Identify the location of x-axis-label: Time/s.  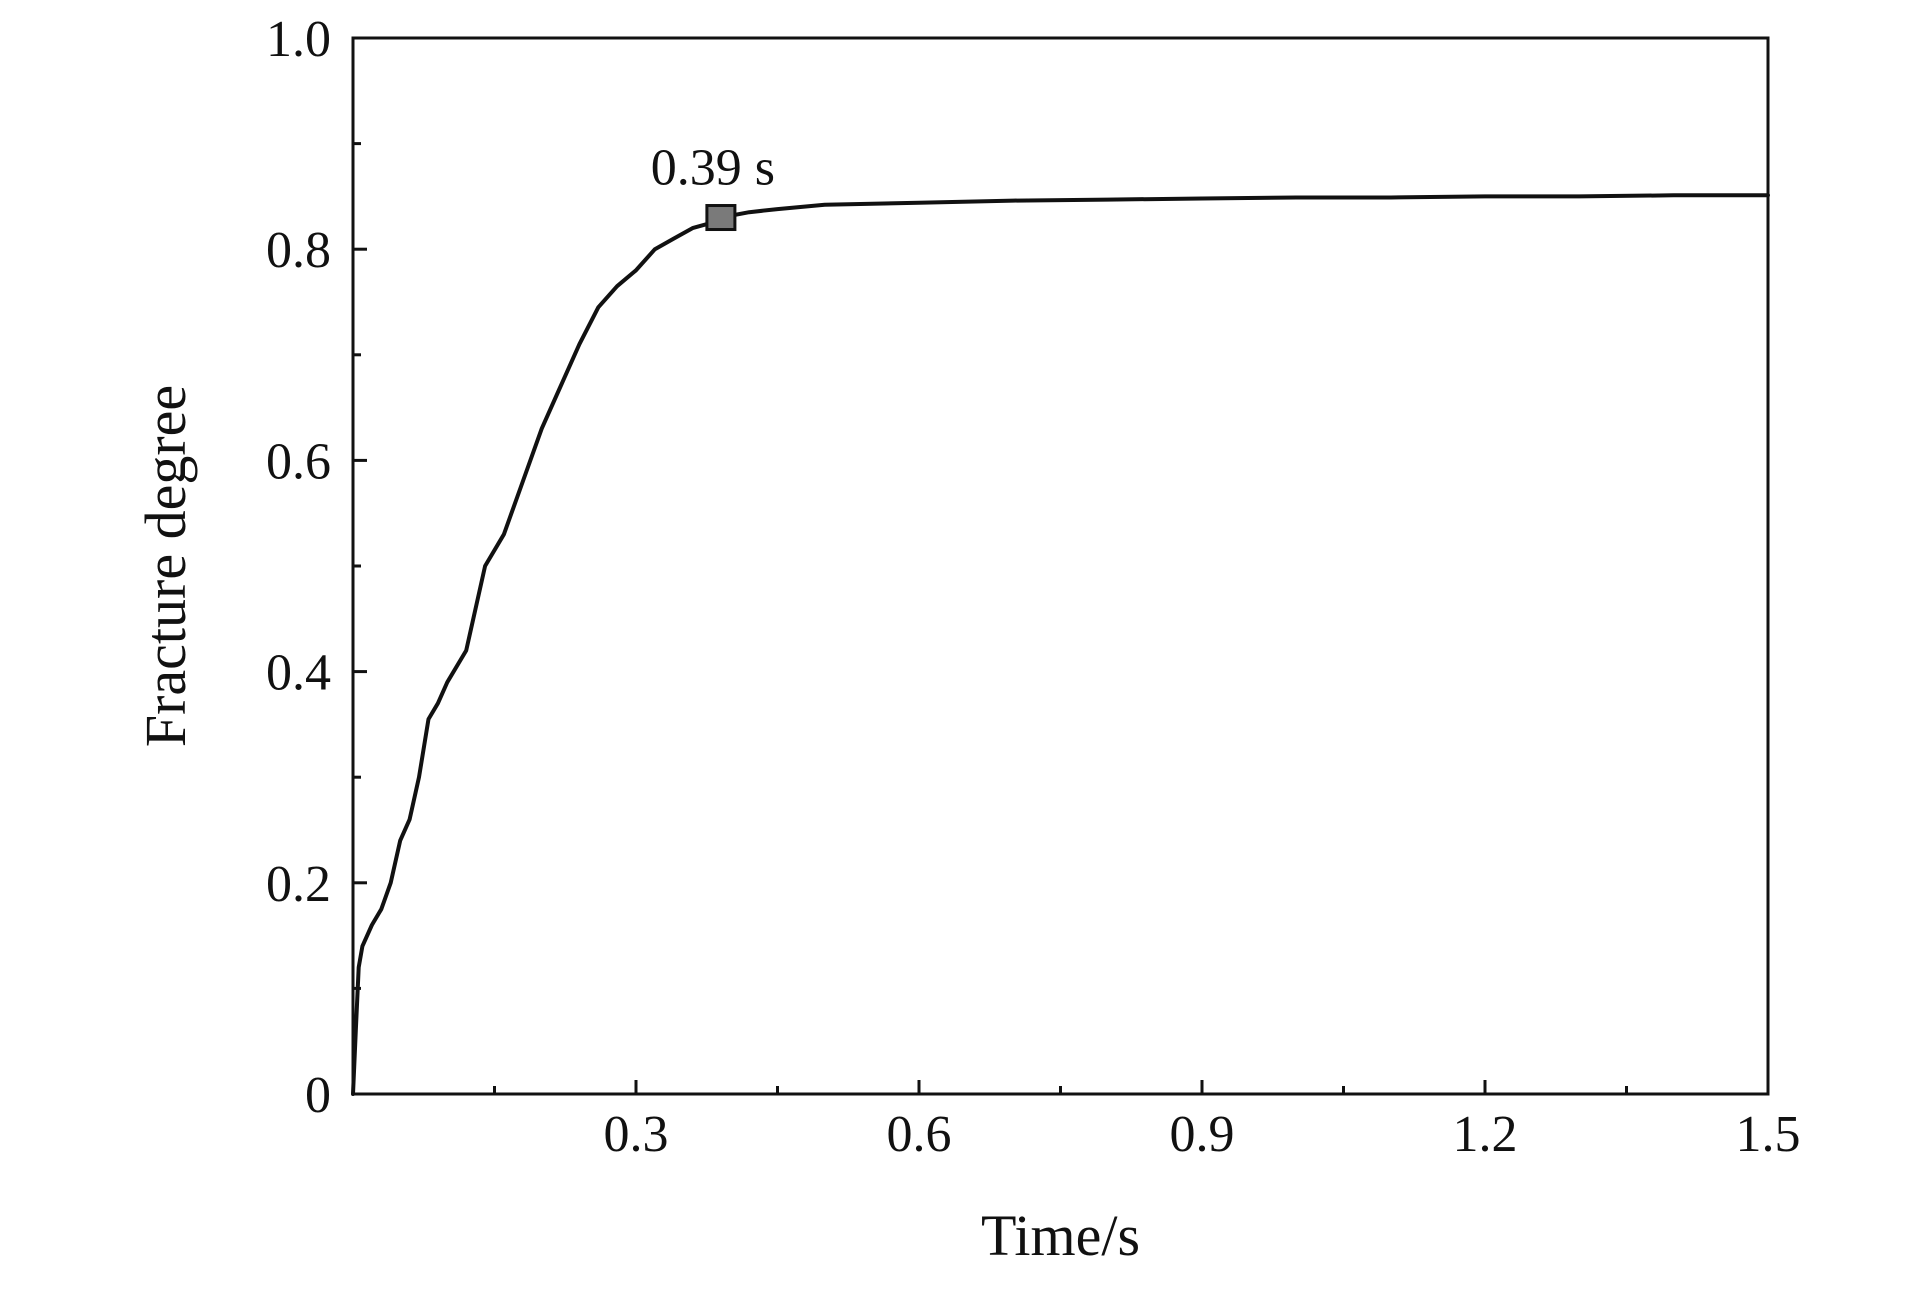
(1060, 1235).